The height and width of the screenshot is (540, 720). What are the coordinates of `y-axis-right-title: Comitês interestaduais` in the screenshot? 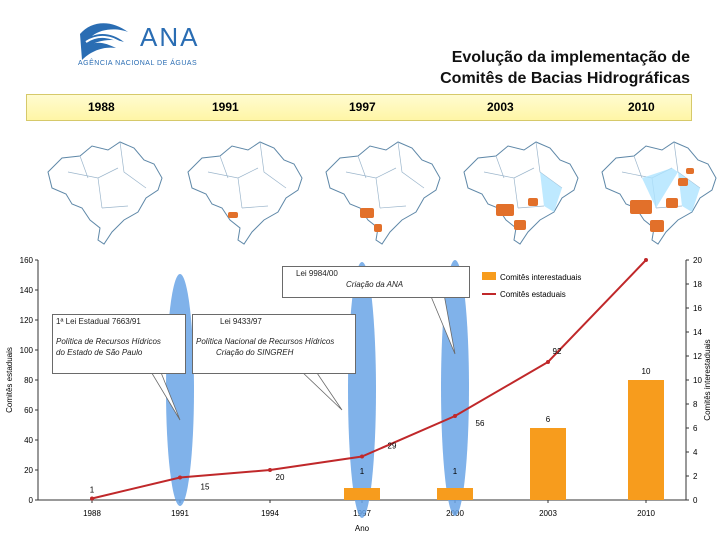 It's located at (707, 379).